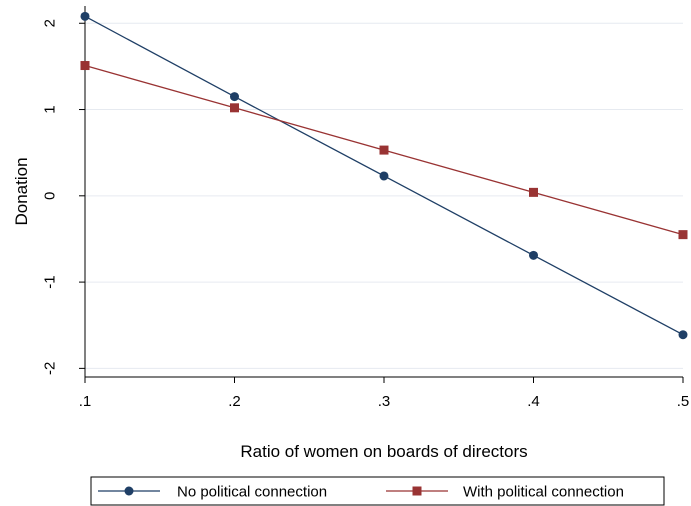 Image resolution: width=691 pixels, height=506 pixels. I want to click on legend-box, so click(377, 491).